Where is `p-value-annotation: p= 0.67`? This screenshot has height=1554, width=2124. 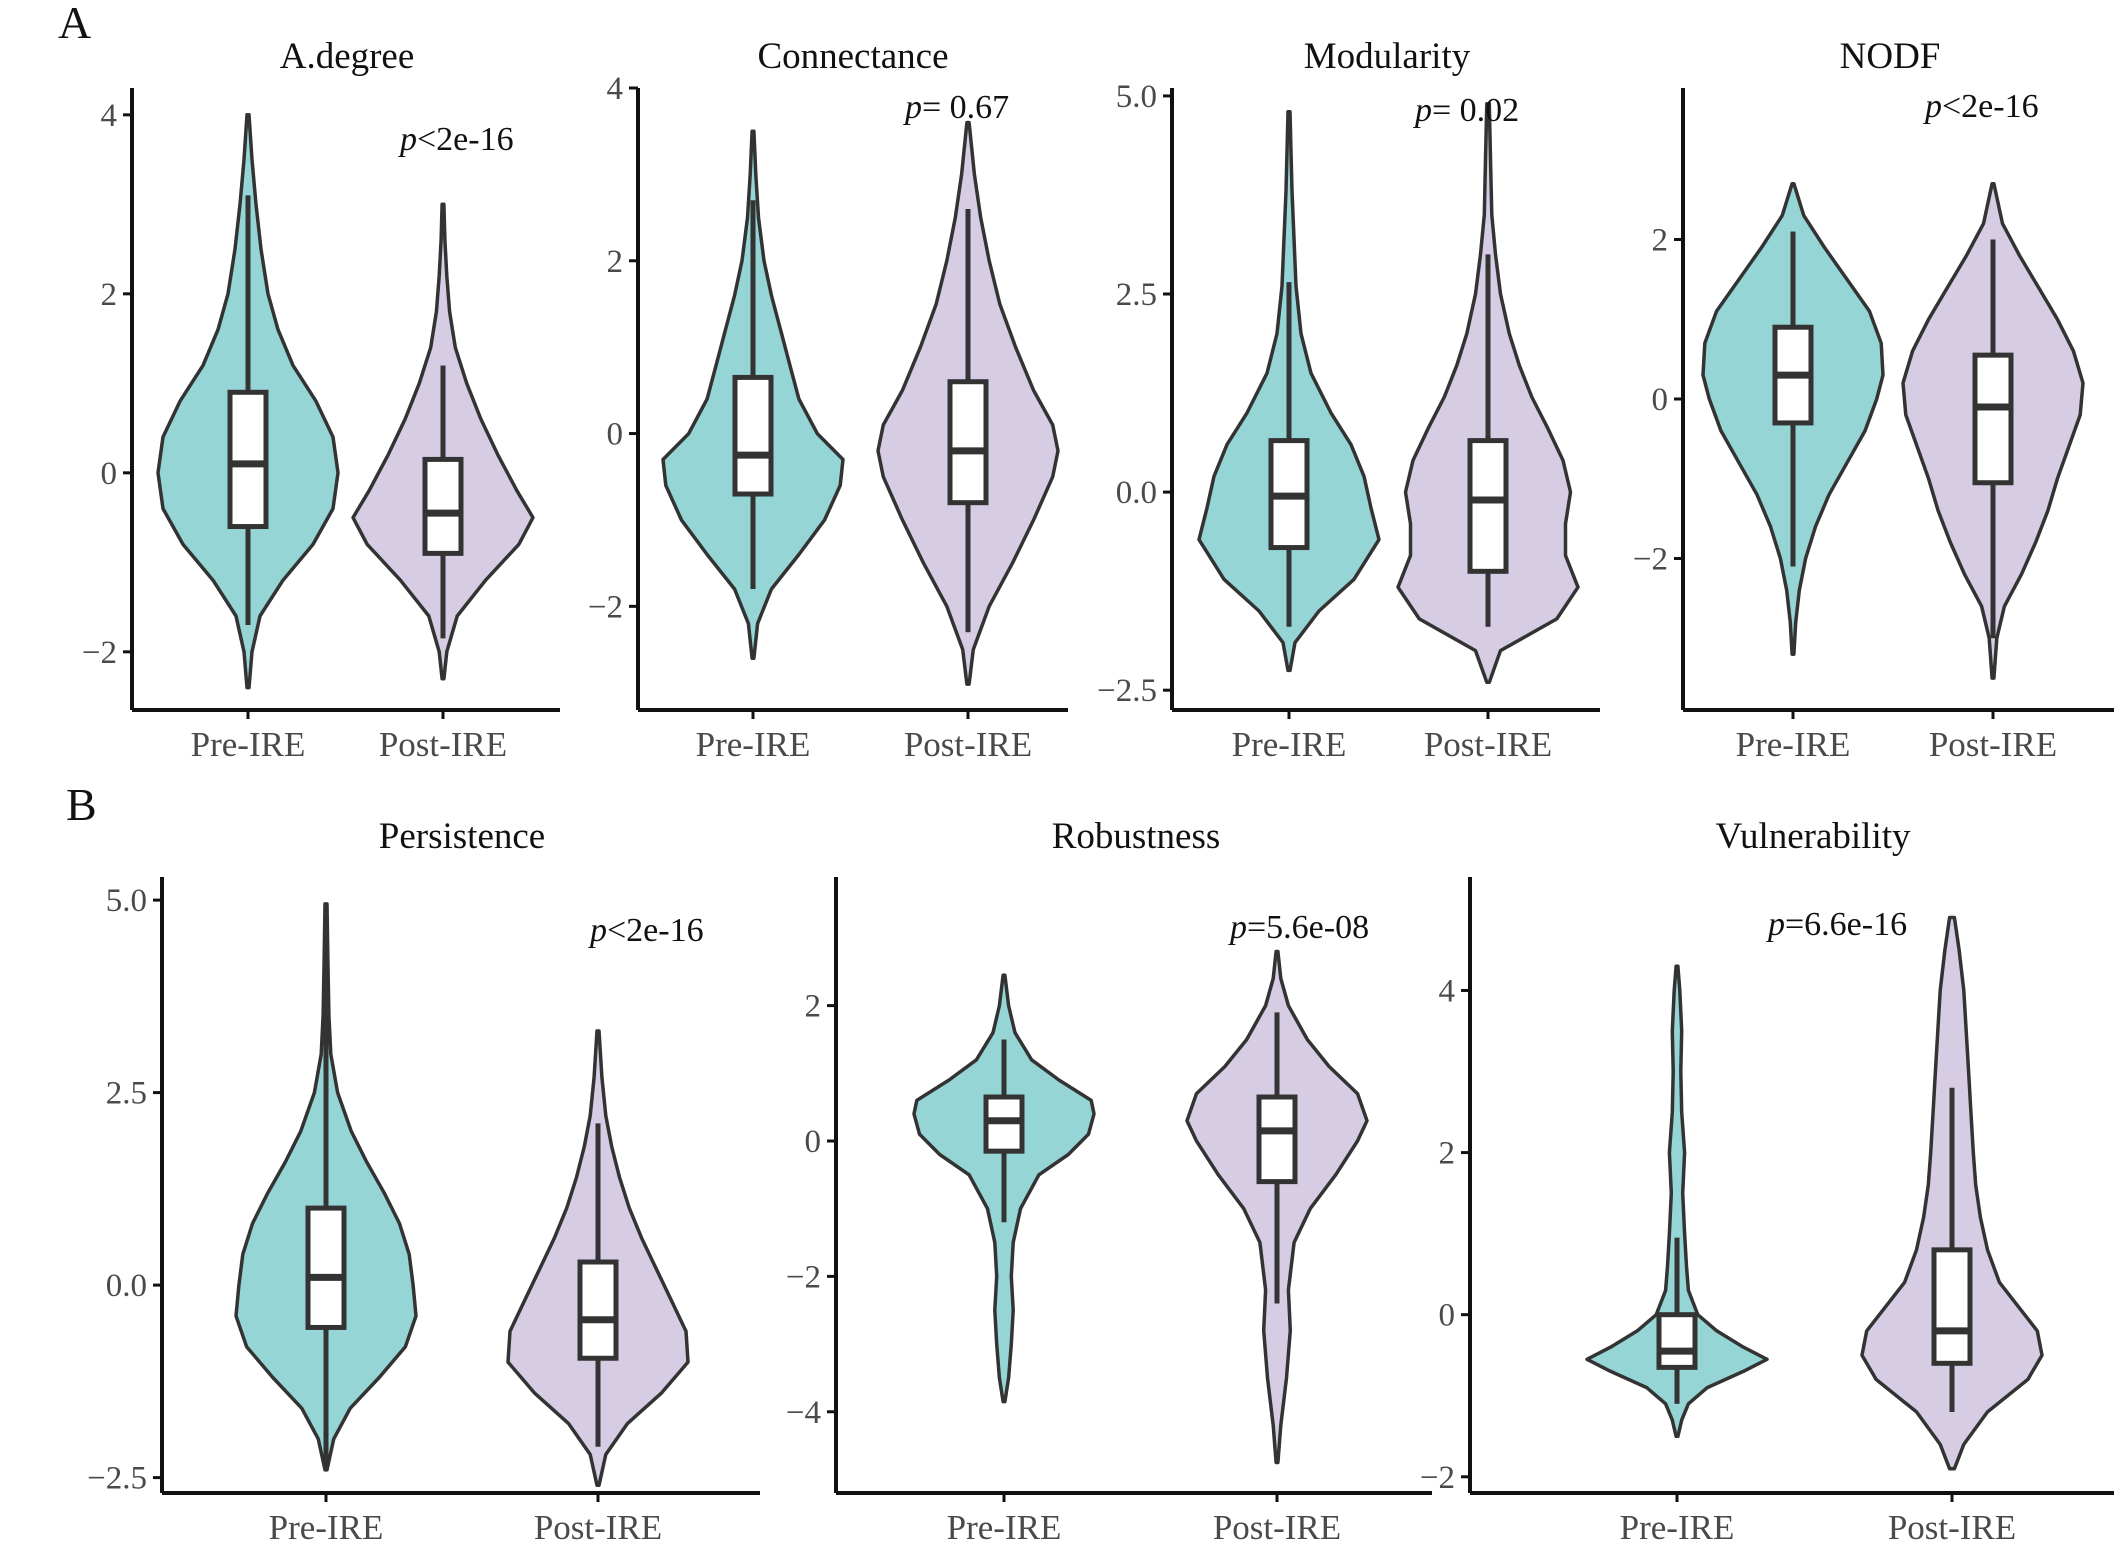 p-value-annotation: p= 0.67 is located at coordinates (956, 107).